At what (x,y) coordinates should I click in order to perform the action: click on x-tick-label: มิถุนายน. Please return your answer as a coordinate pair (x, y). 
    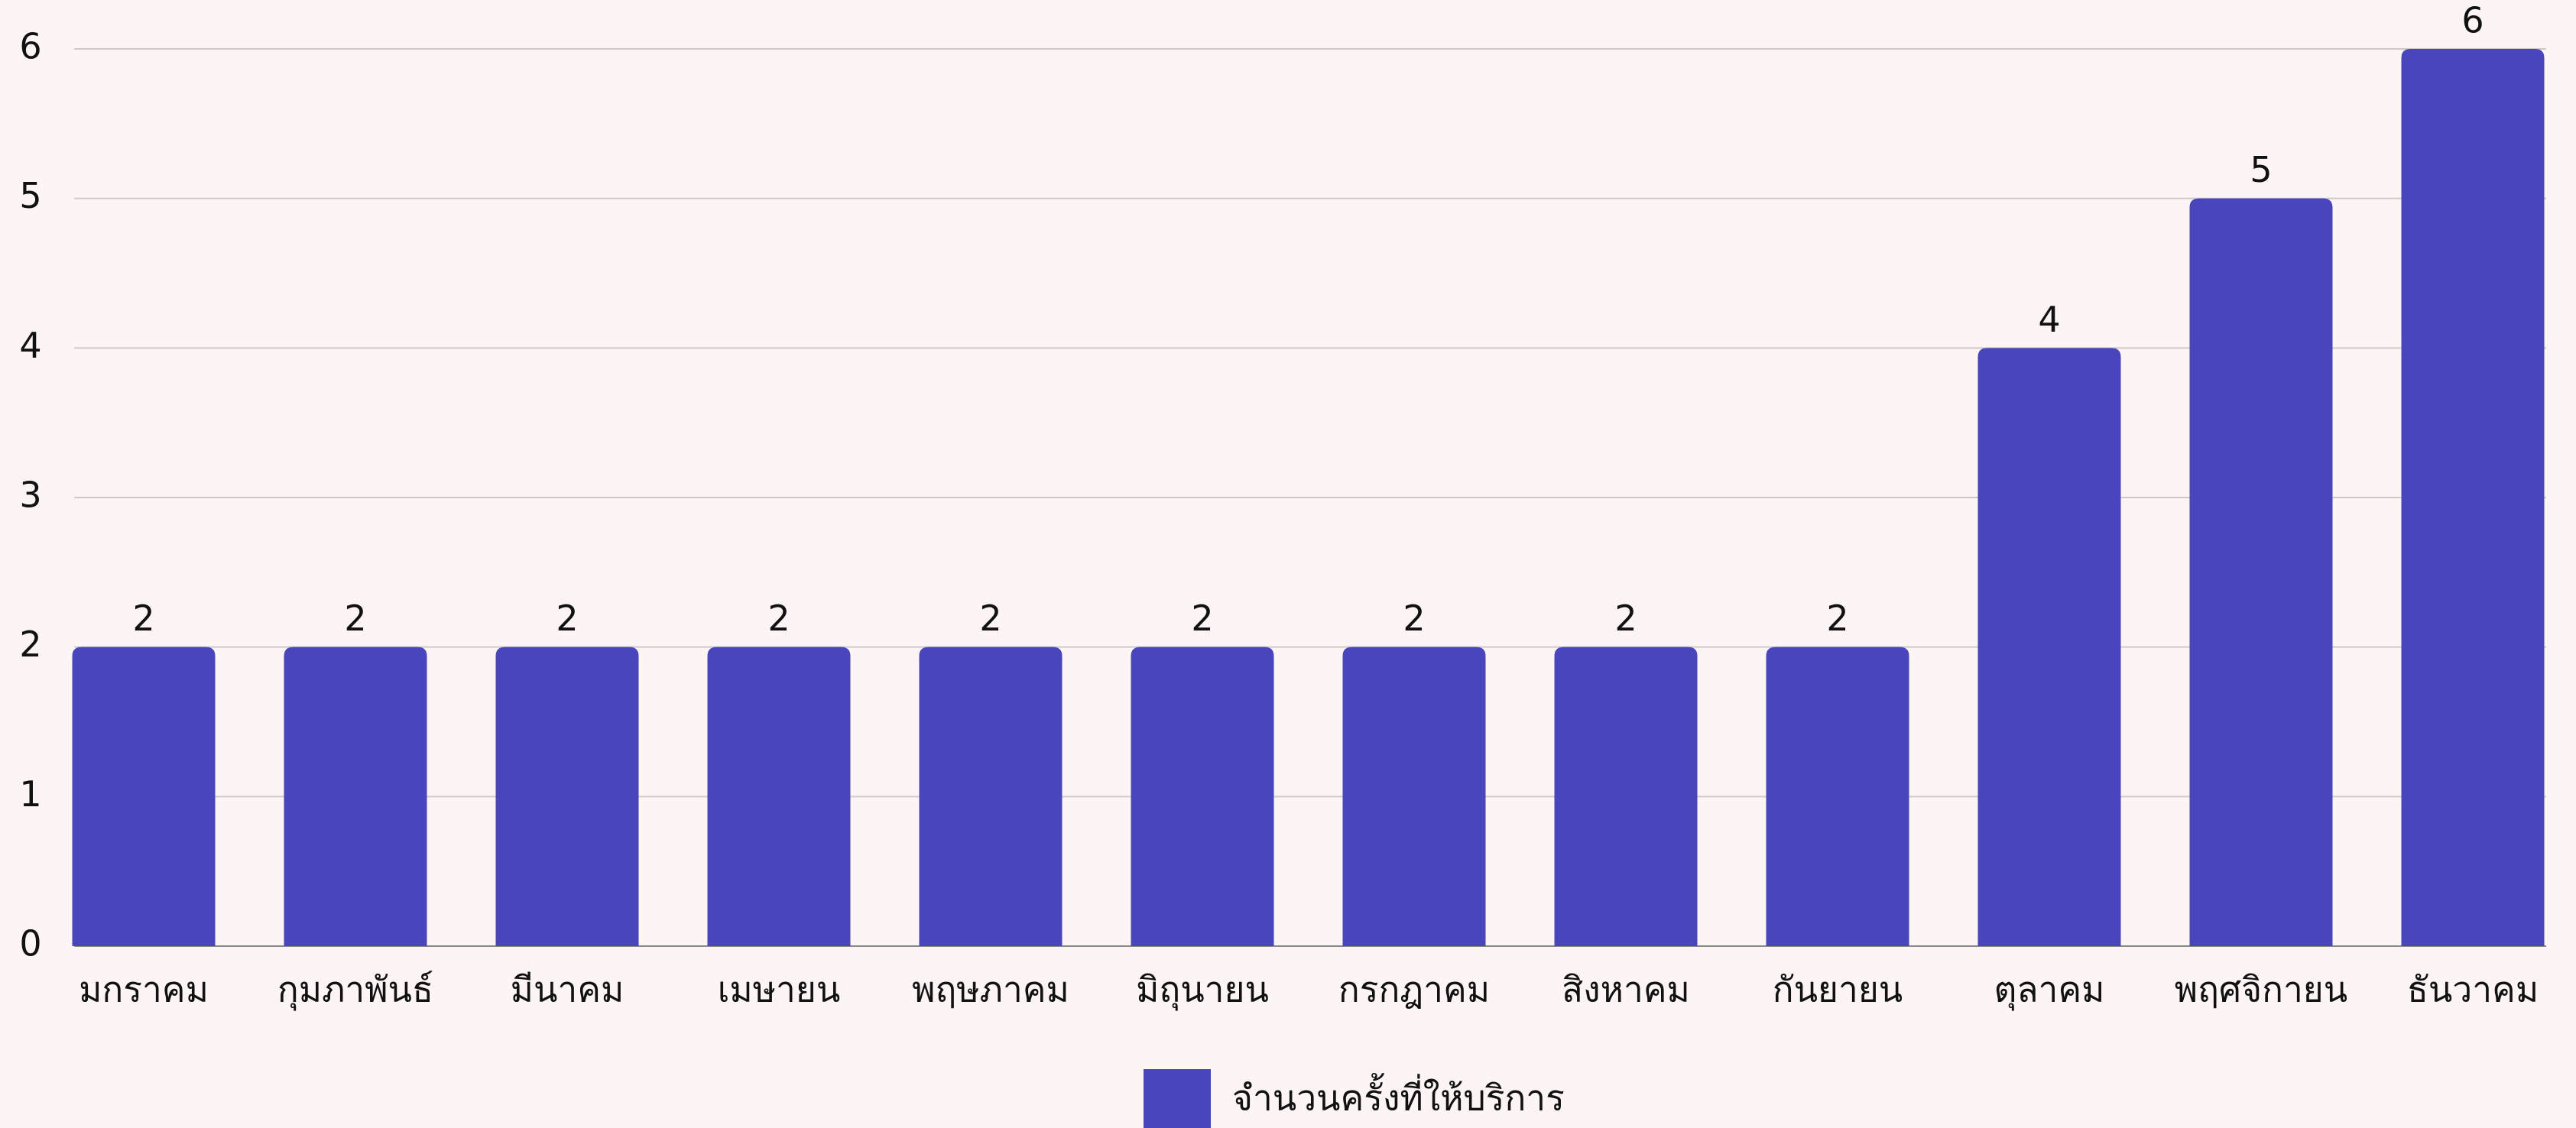
    Looking at the image, I should click on (1202, 991).